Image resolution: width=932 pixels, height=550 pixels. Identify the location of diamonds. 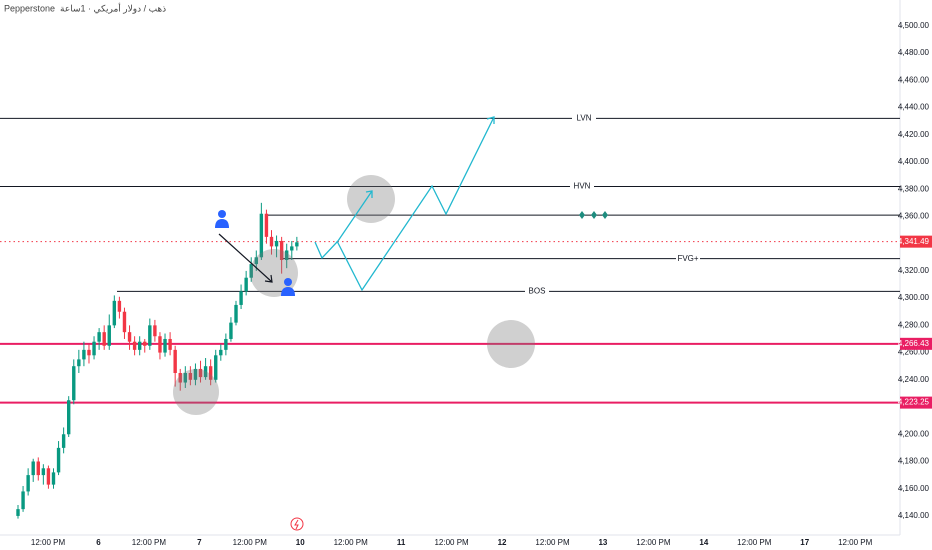
(593, 215).